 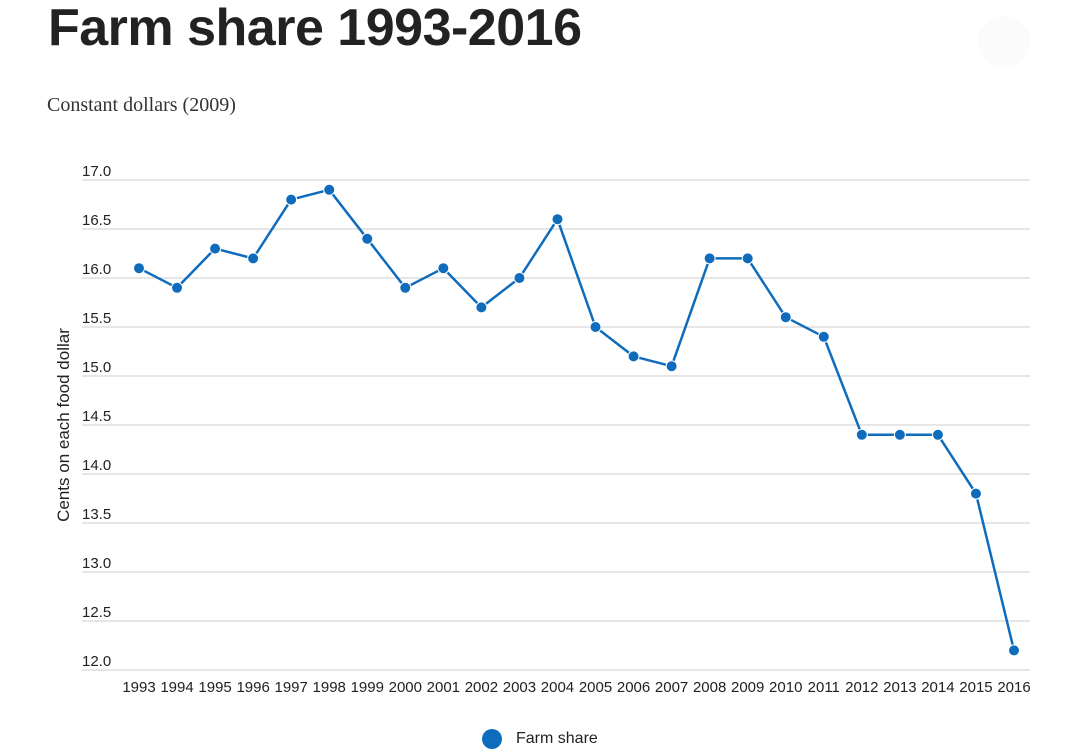 What do you see at coordinates (481, 687) in the screenshot?
I see `x-tick-label: 2002` at bounding box center [481, 687].